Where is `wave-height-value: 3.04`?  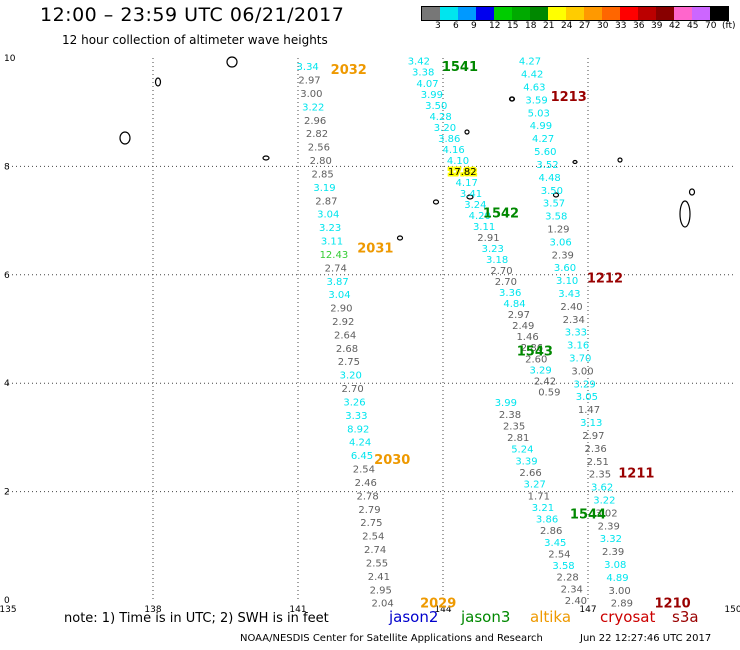 wave-height-value: 3.04 is located at coordinates (339, 295).